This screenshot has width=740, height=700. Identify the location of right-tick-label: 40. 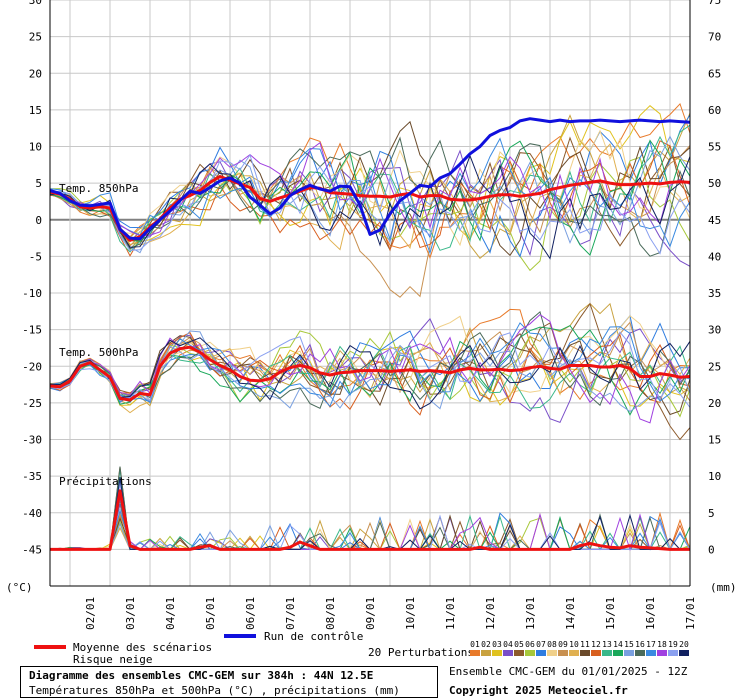
(714, 256).